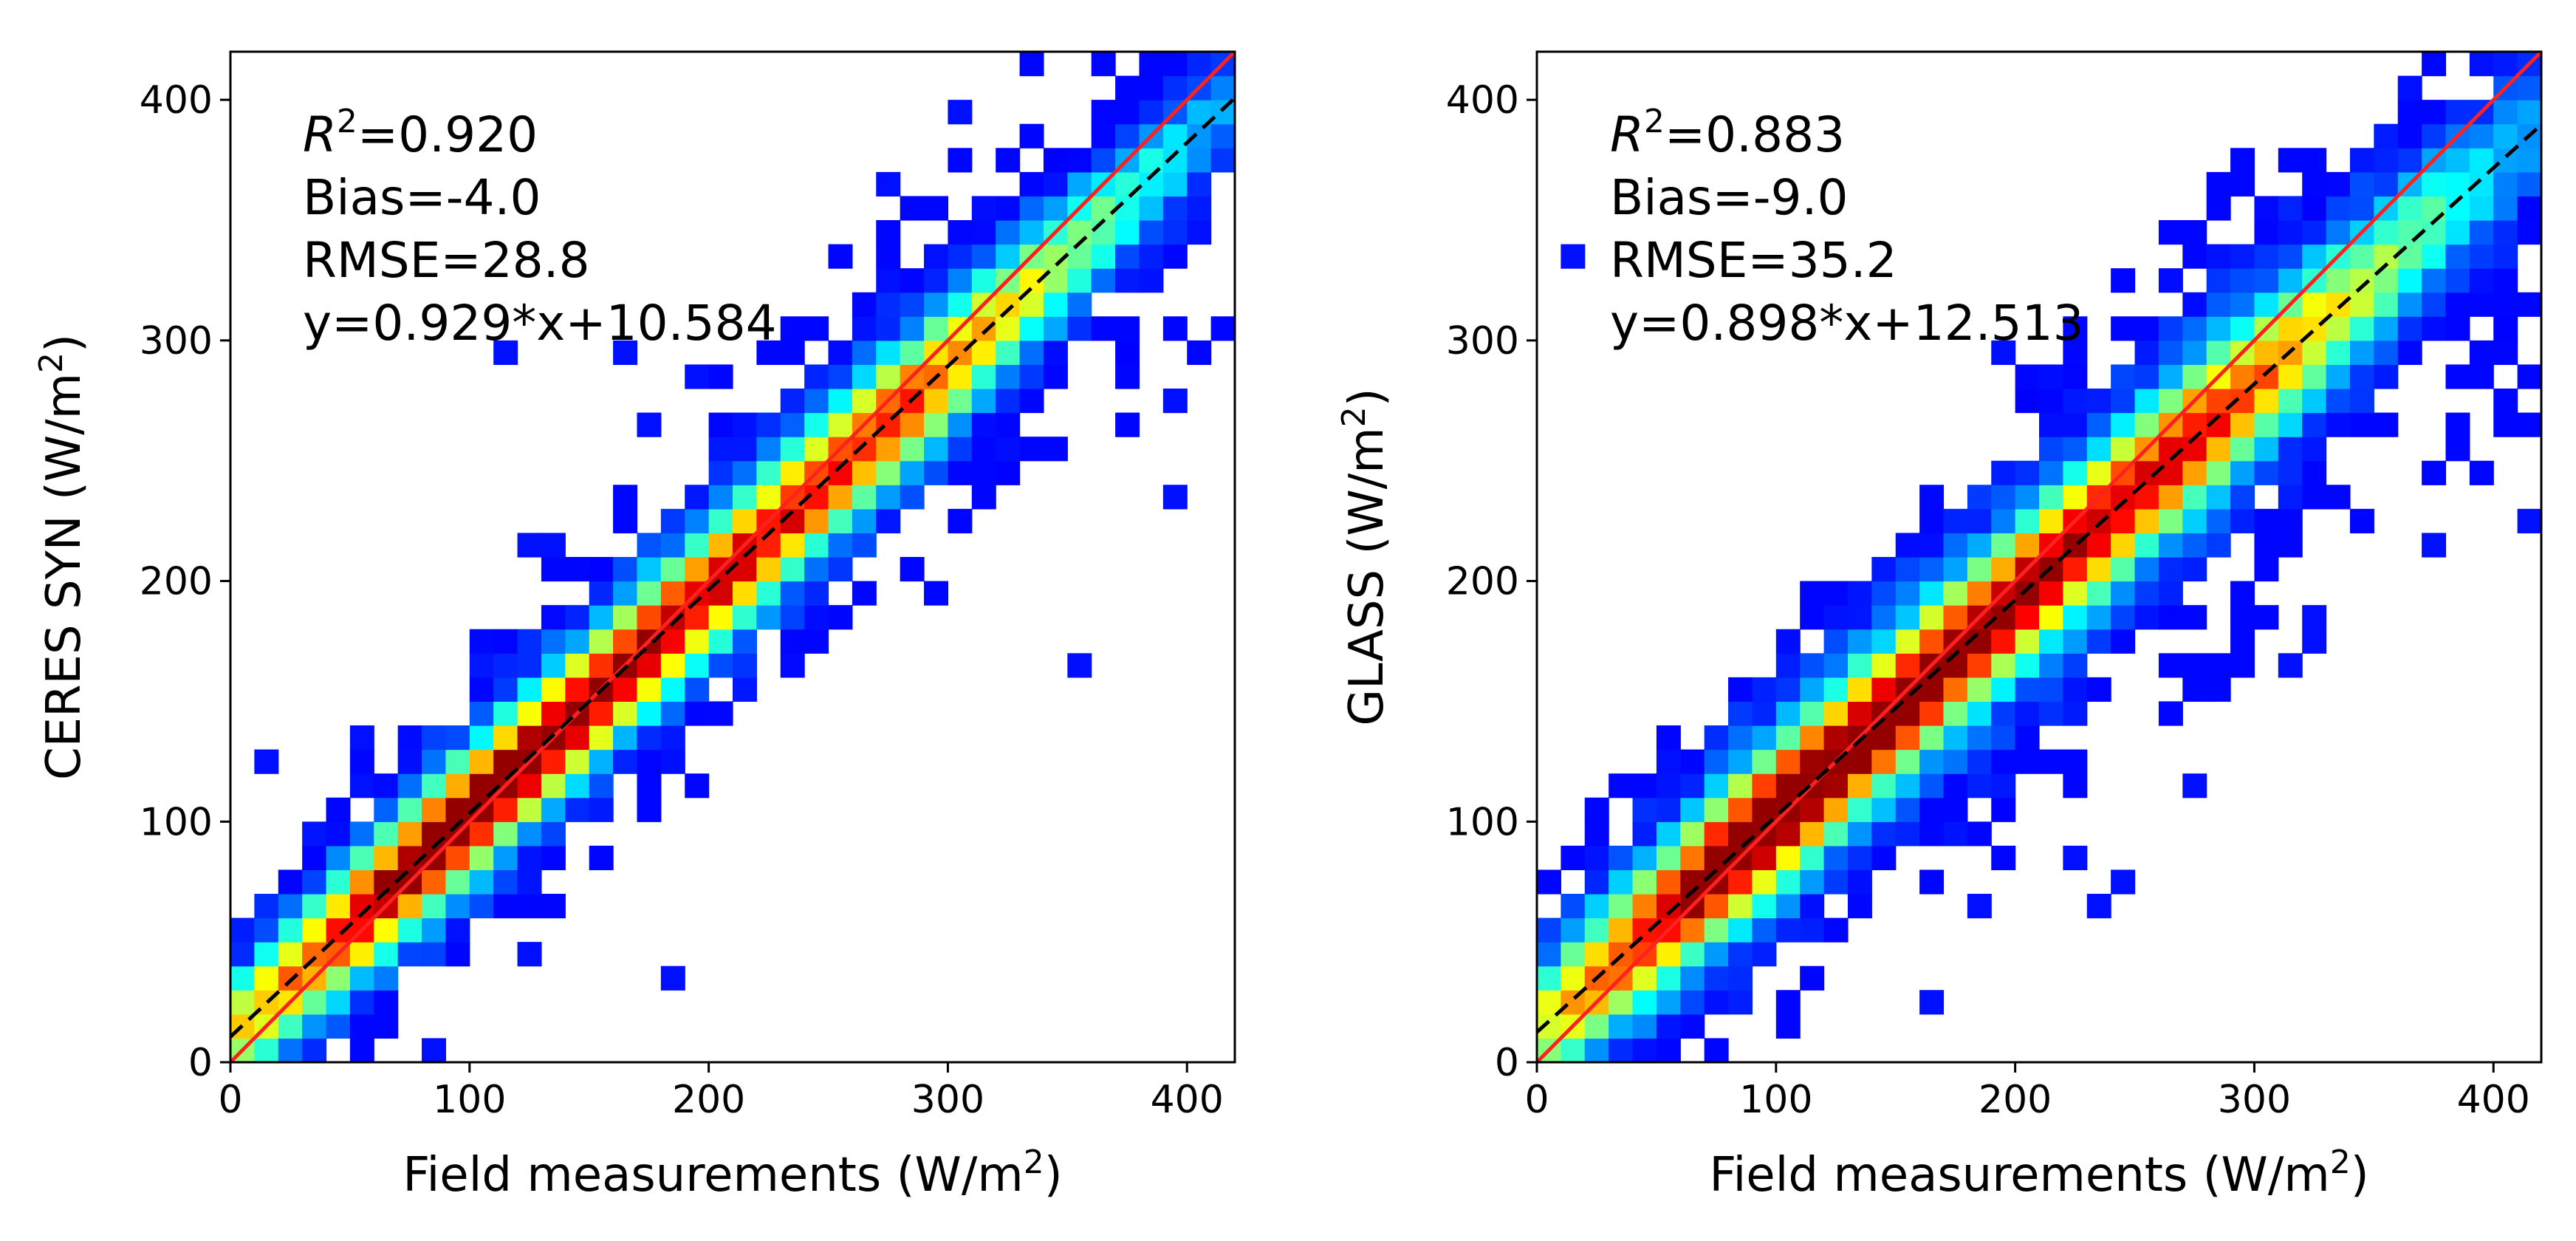  Describe the element at coordinates (2015, 1100) in the screenshot. I see `x-tick-label: 200` at that location.